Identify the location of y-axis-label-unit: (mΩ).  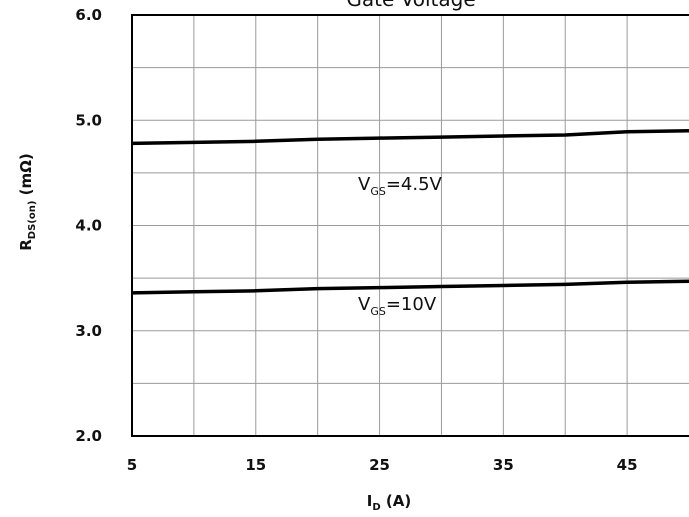
(26, 176).